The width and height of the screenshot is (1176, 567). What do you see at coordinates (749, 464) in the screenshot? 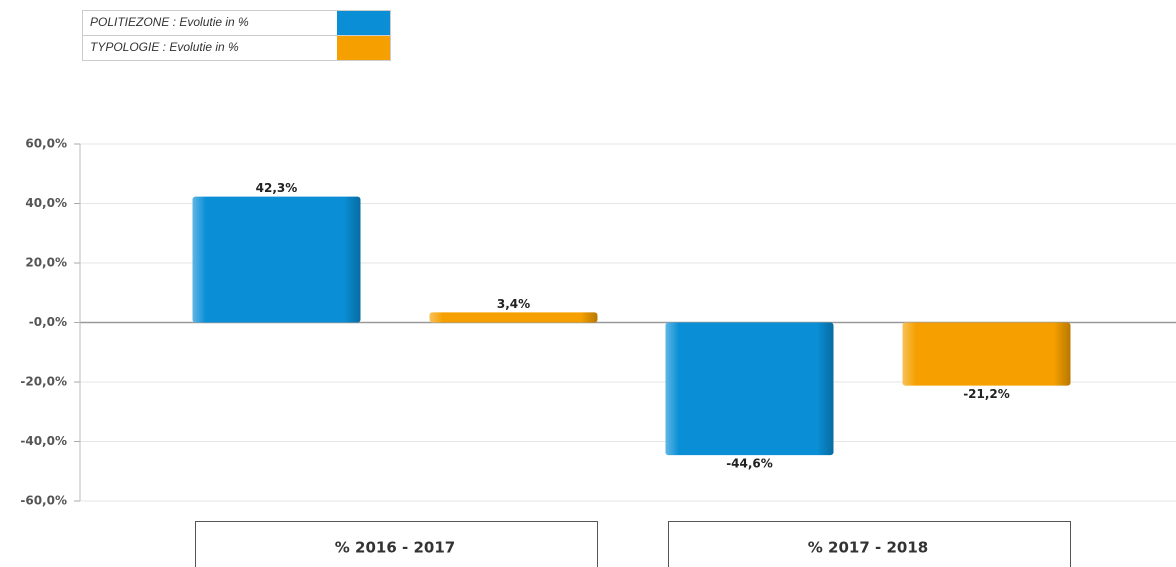
I see `value-label: -44,6%` at bounding box center [749, 464].